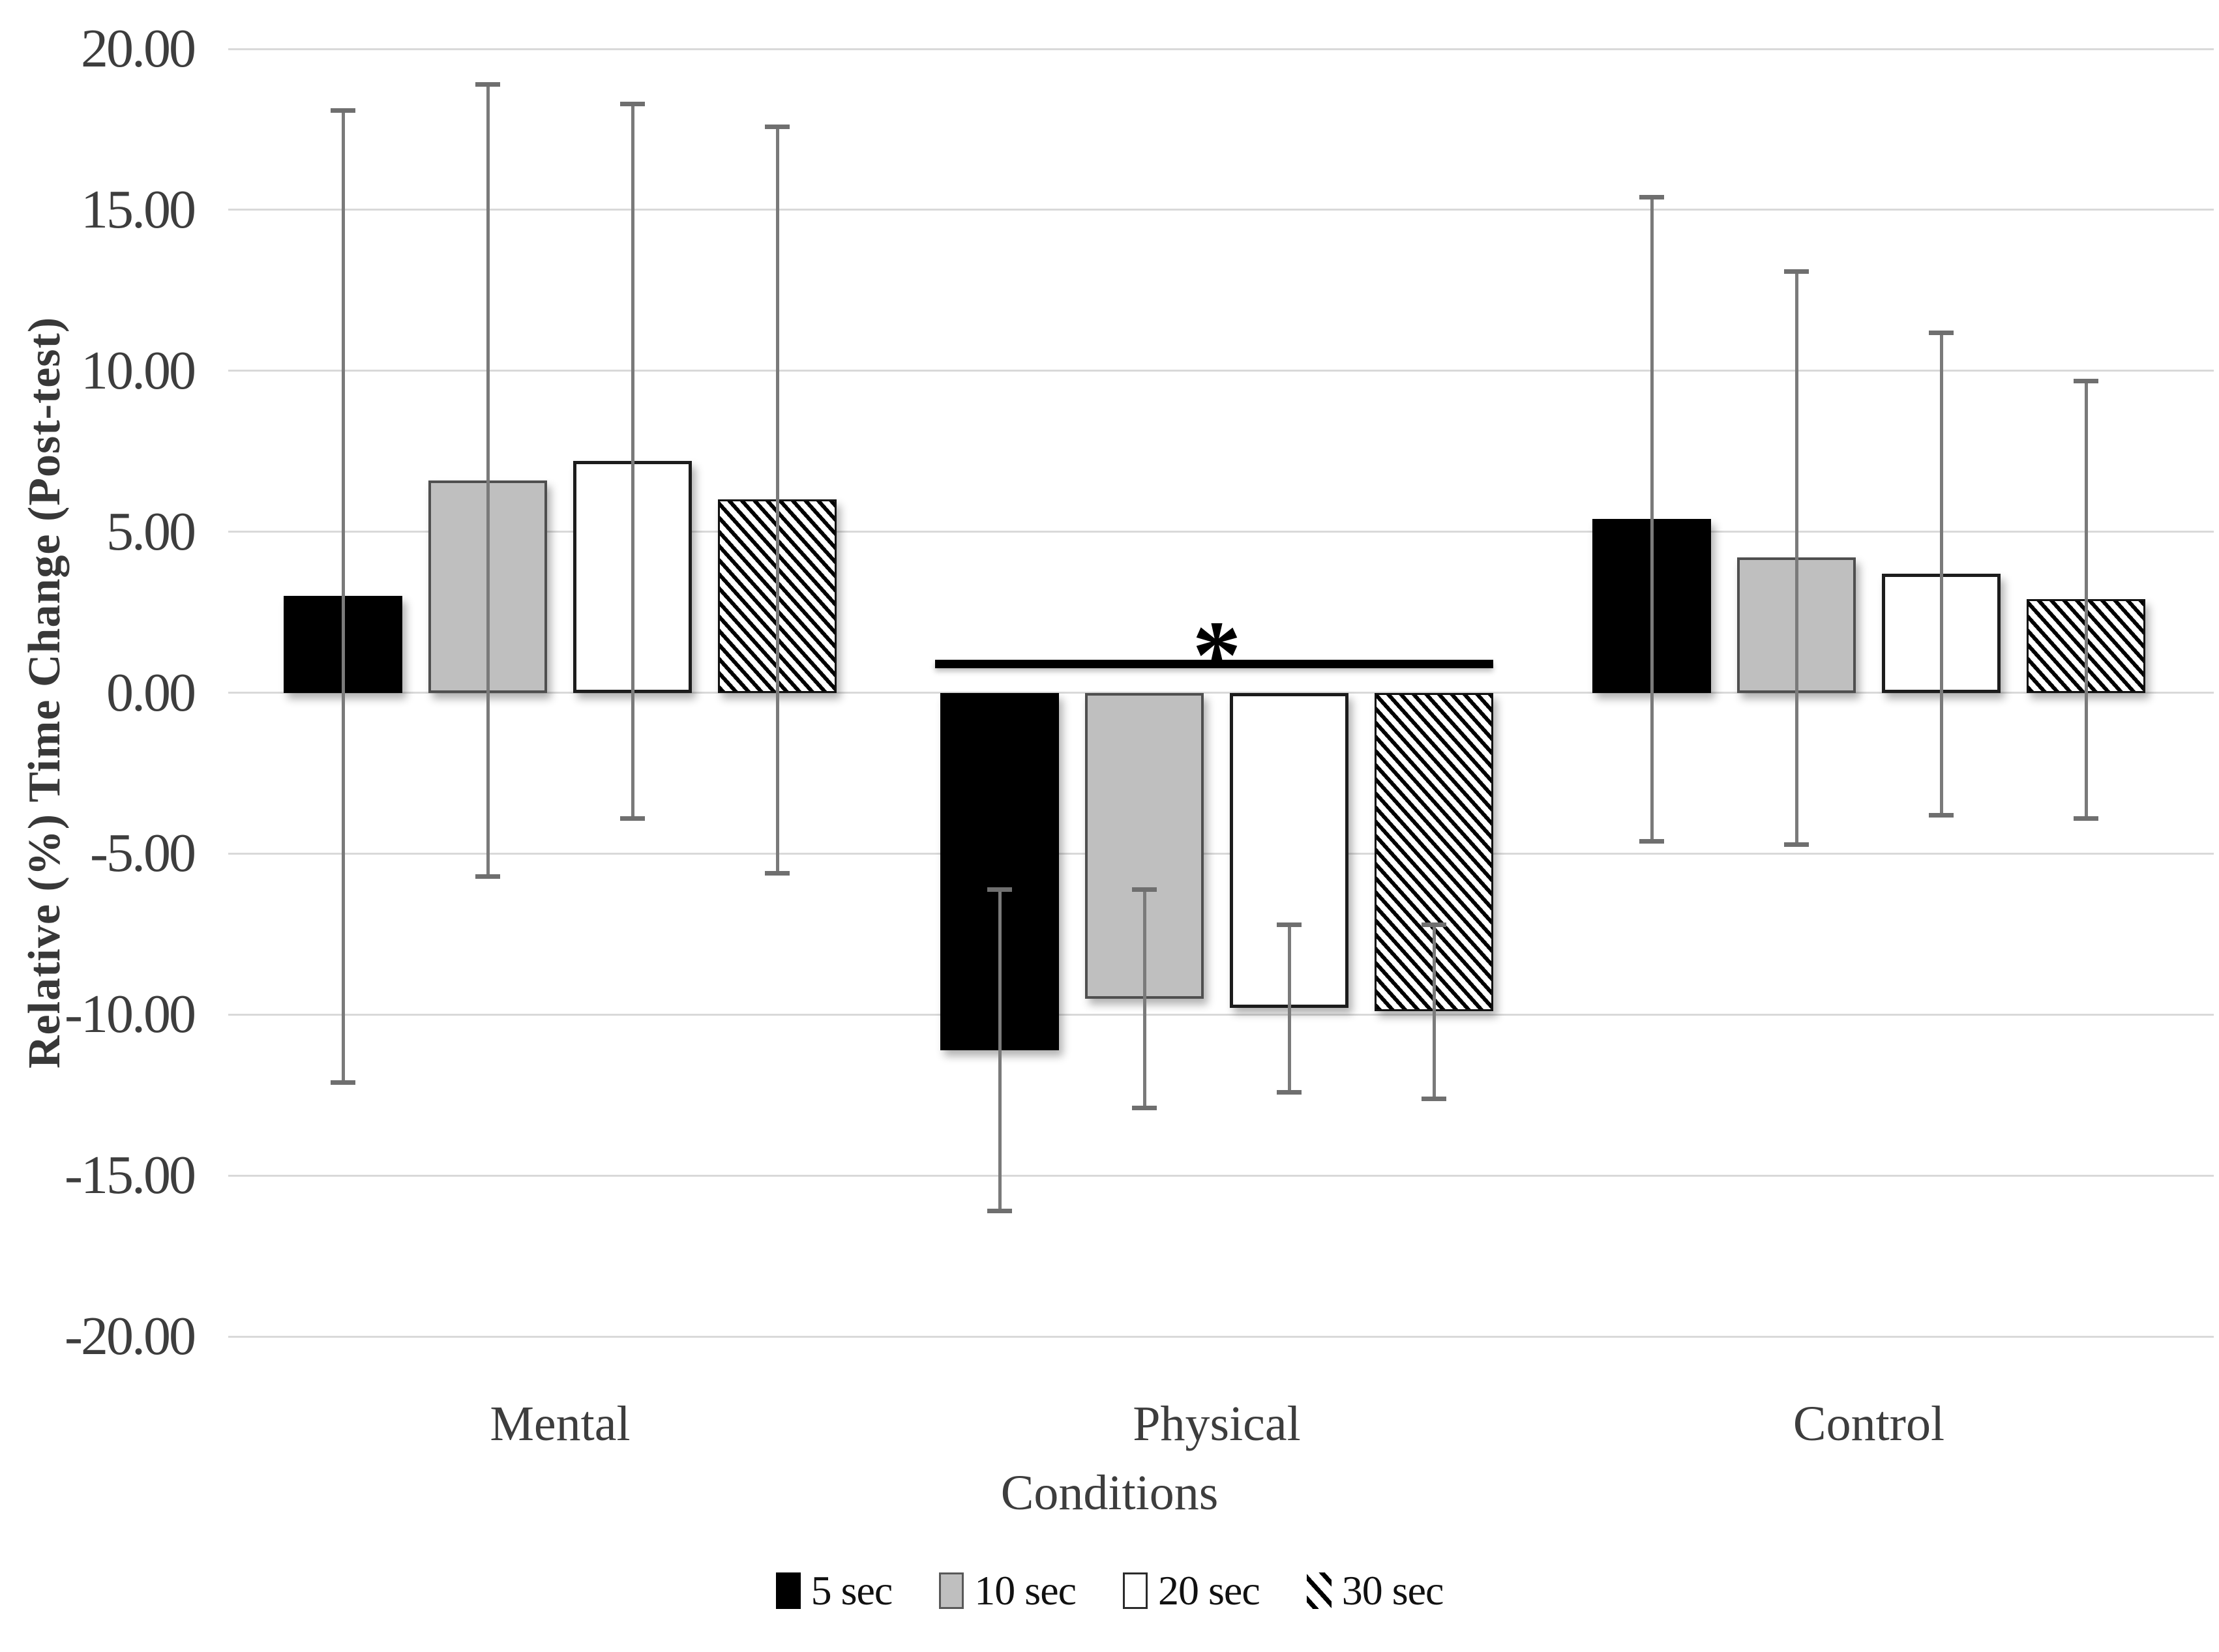 This screenshot has height=1652, width=2219. Describe the element at coordinates (1209, 1590) in the screenshot. I see `legend-label-20-sec: 20 sec` at that location.